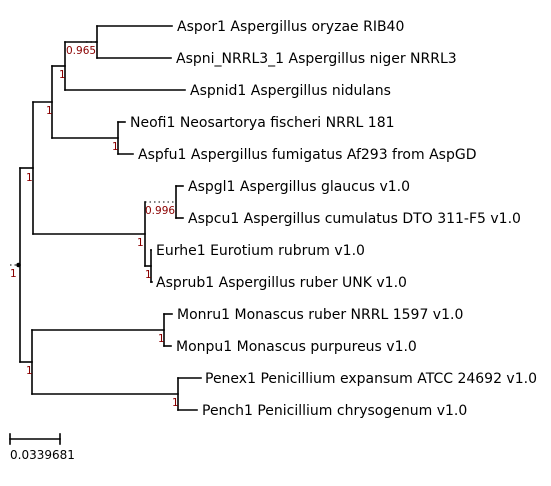 Image resolution: width=551 pixels, height=486 pixels. What do you see at coordinates (262, 123) in the screenshot?
I see `leaf-label: Neofi1 Neosartorya fischeri NRRL 181` at bounding box center [262, 123].